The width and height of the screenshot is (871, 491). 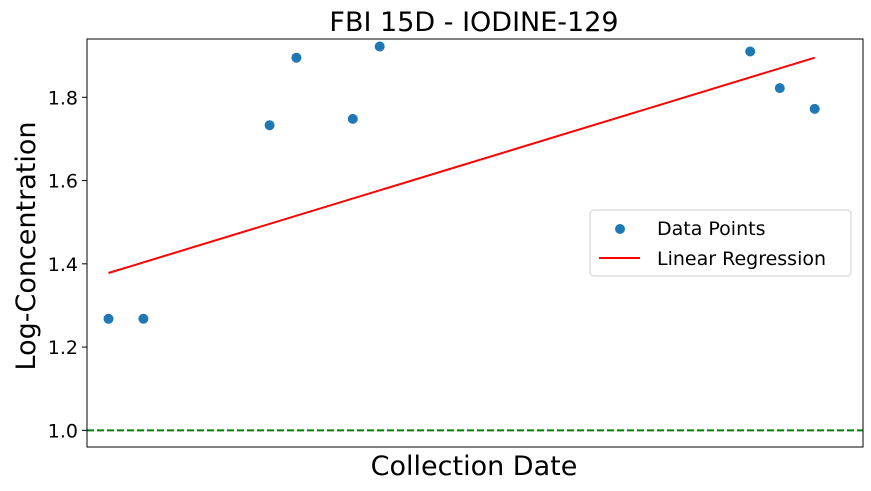 I want to click on y-tick-label-0: 1.0, so click(x=63, y=431).